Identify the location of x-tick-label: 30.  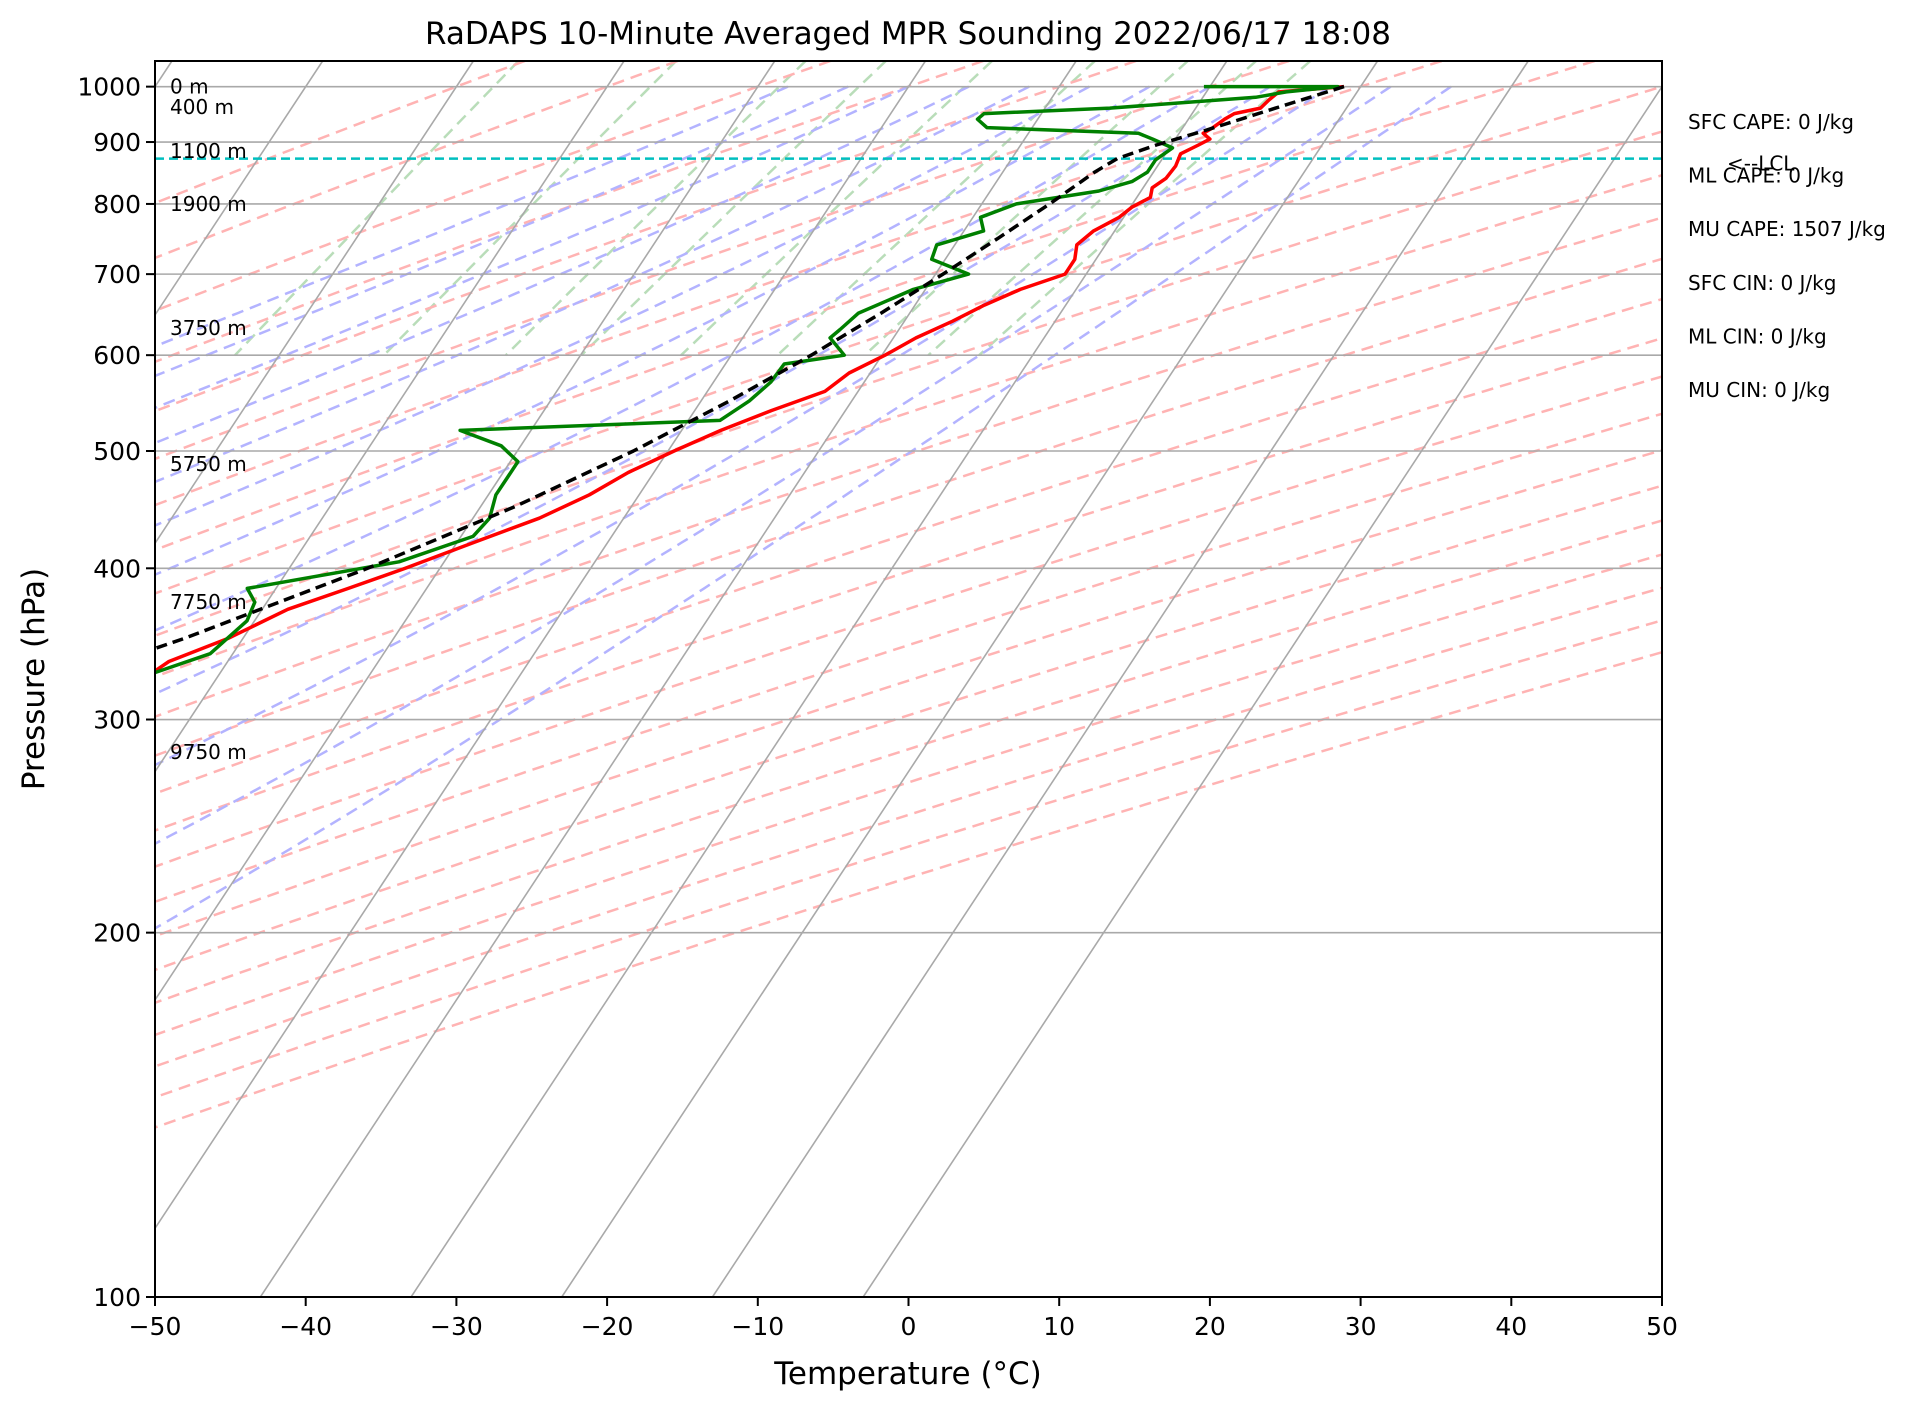
(1361, 1326).